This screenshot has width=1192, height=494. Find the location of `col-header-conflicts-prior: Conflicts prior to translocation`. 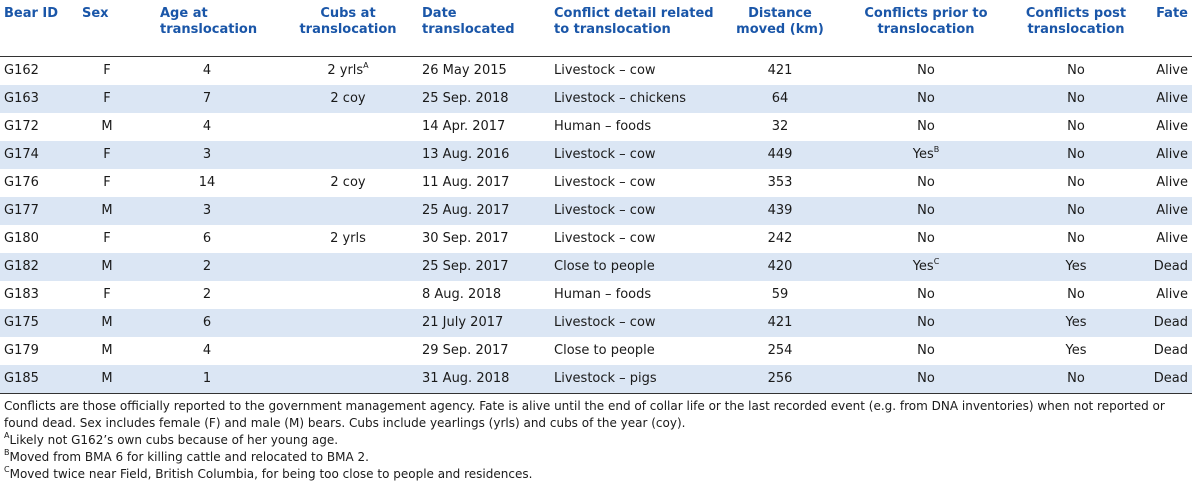

col-header-conflicts-prior: Conflicts prior to translocation is located at coordinates (926, 21).